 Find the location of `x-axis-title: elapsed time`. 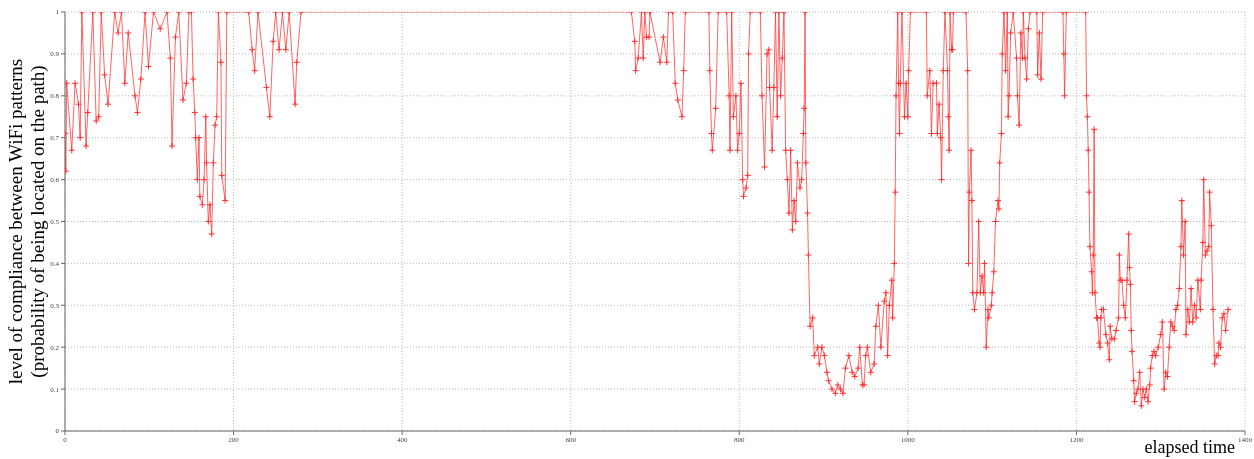

x-axis-title: elapsed time is located at coordinates (1190, 447).